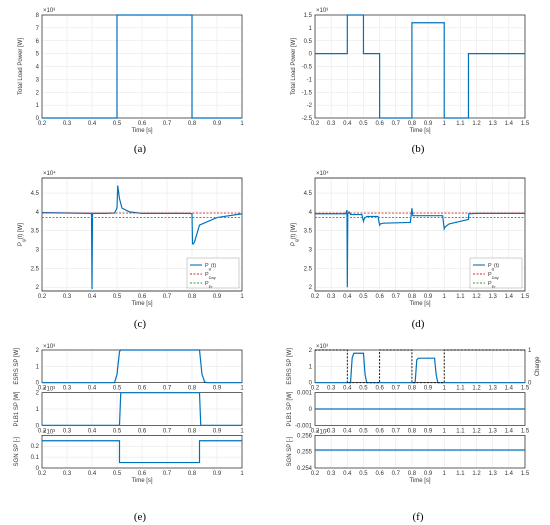 This screenshot has width=550, height=525. I want to click on e-p2-ytick-label: 0, so click(38, 469).